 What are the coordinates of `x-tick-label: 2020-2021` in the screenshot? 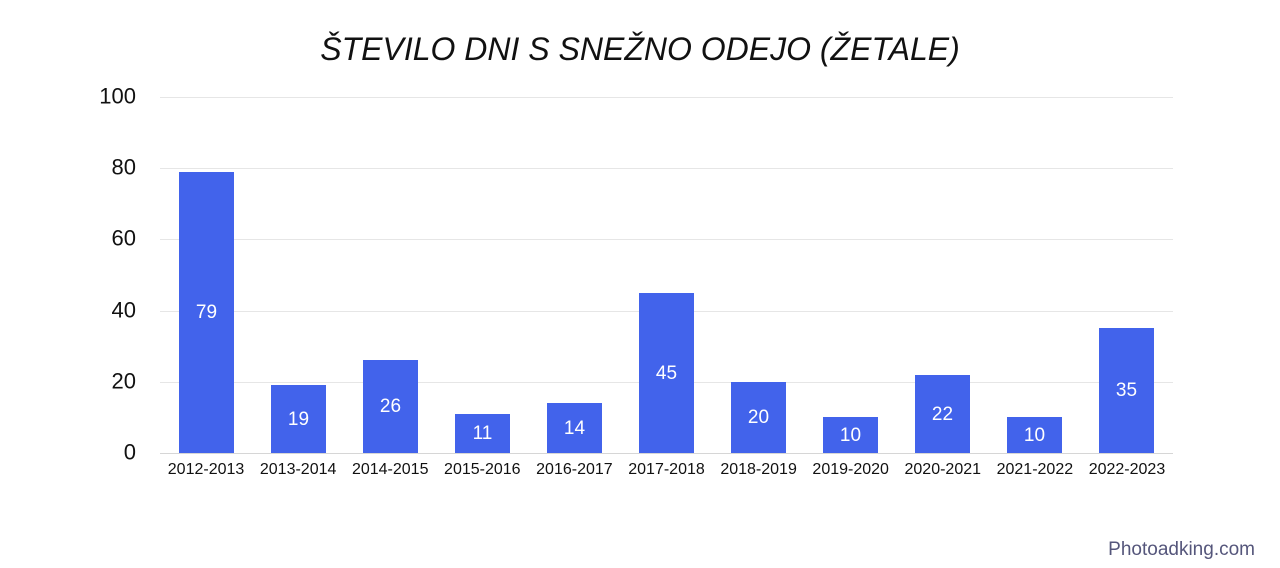 It's located at (943, 469).